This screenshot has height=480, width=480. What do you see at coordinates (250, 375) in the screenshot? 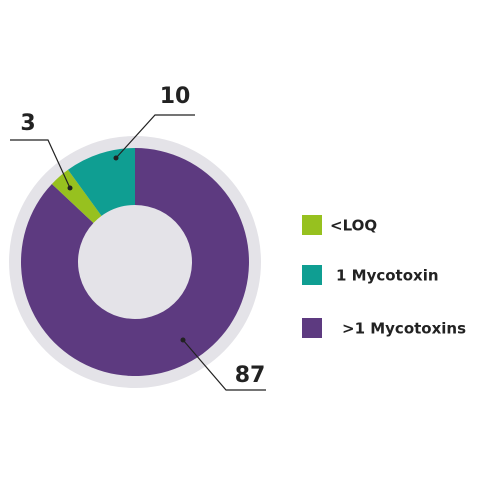
I see `value-label: 87` at bounding box center [250, 375].